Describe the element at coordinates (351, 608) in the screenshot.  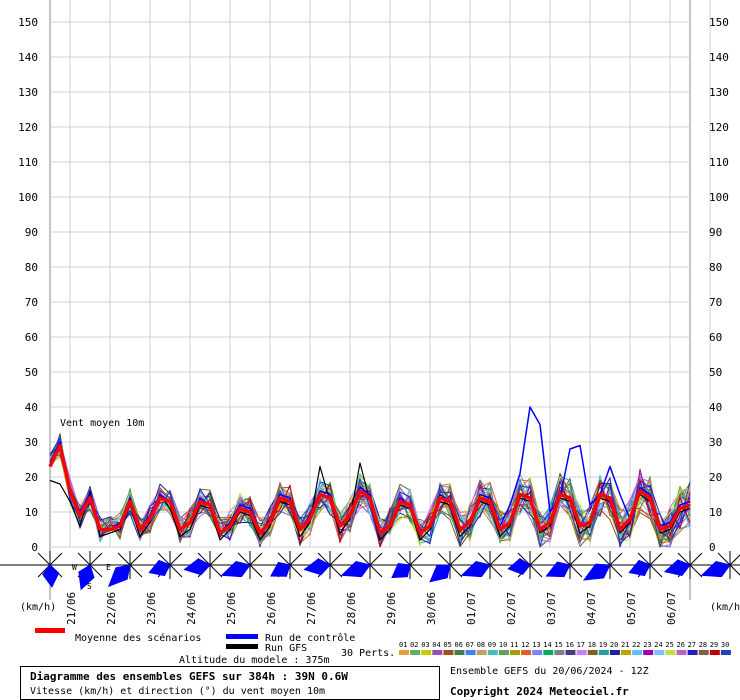
I see `x-date-label: 28/06` at that location.